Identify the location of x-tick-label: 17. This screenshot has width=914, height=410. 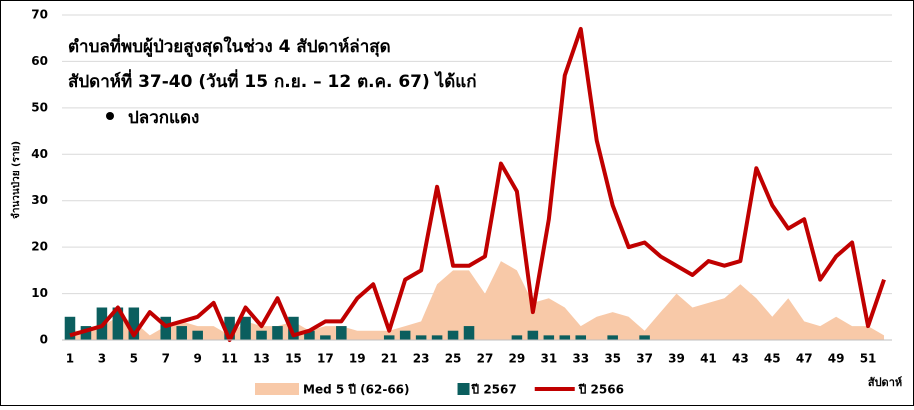
(325, 359).